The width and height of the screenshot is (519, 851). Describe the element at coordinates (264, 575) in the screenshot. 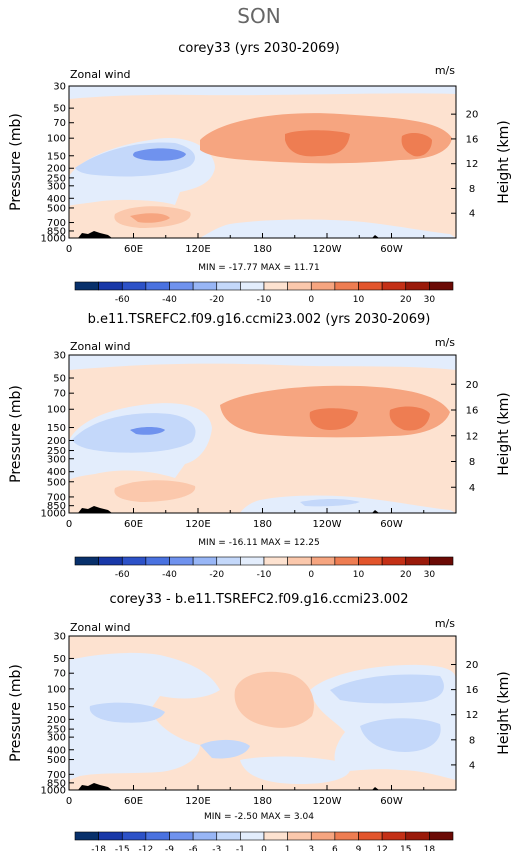

I see `panel-2-colorbar-label: -10` at that location.